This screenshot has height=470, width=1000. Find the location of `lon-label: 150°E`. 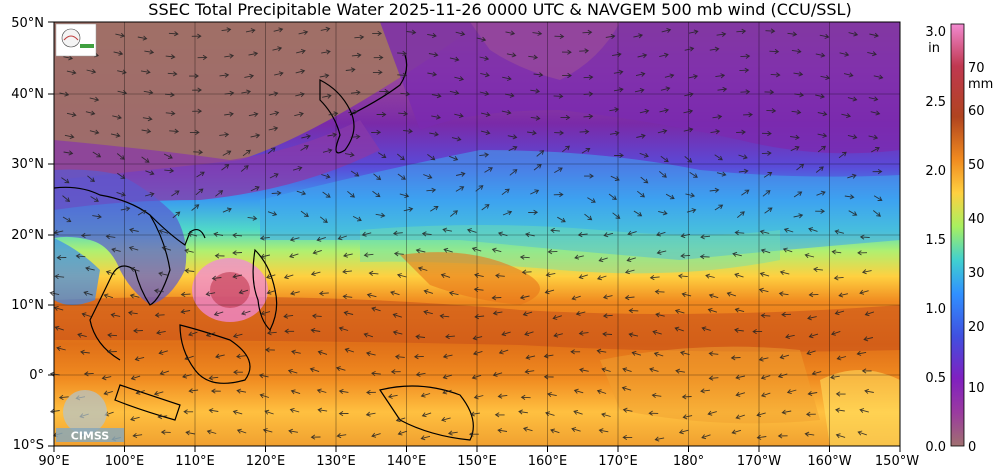

lon-label: 150°E is located at coordinates (477, 461).